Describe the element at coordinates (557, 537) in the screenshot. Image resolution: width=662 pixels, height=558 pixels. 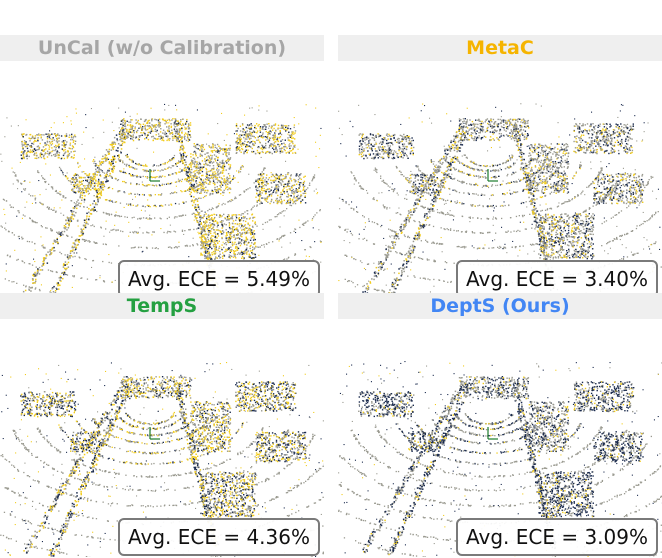
I see `ece-label-depts: Avg. ECE = 3.09%` at that location.